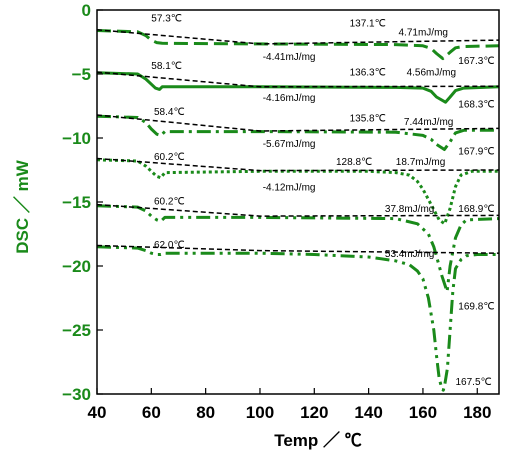 This screenshot has width=505, height=453. I want to click on annotation-label: 18.7mJ/mg, so click(420, 162).